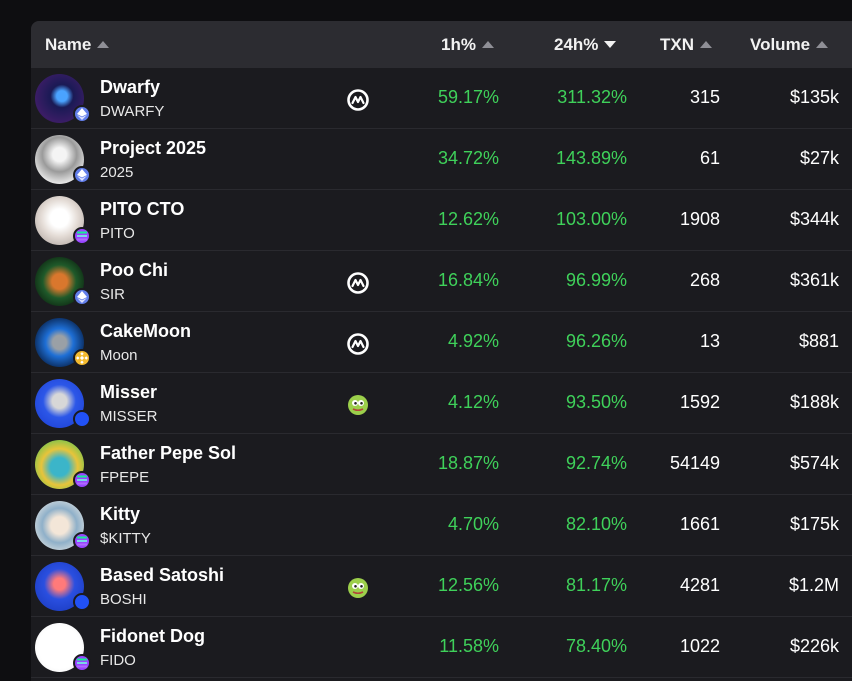 This screenshot has width=852, height=681. Describe the element at coordinates (117, 172) in the screenshot. I see `token-symbol: 2025` at that location.